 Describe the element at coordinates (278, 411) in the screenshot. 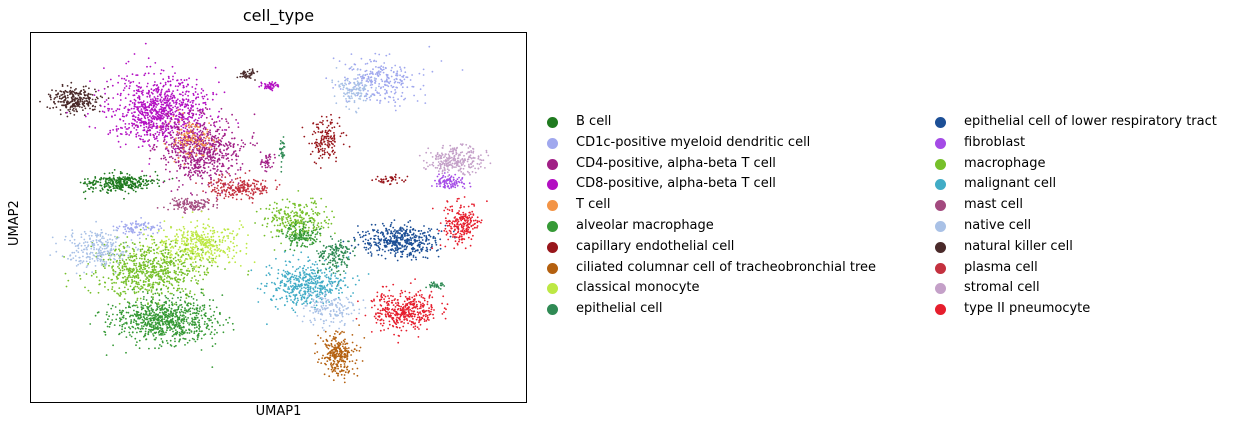

I see `x-axis-label: UMAP1` at that location.